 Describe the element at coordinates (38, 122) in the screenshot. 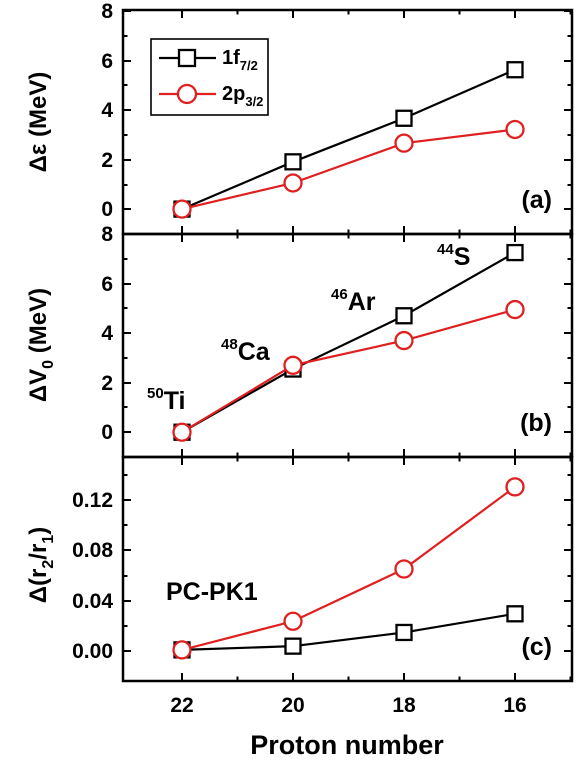

I see `y-axis-label: Δε (MeV)` at that location.